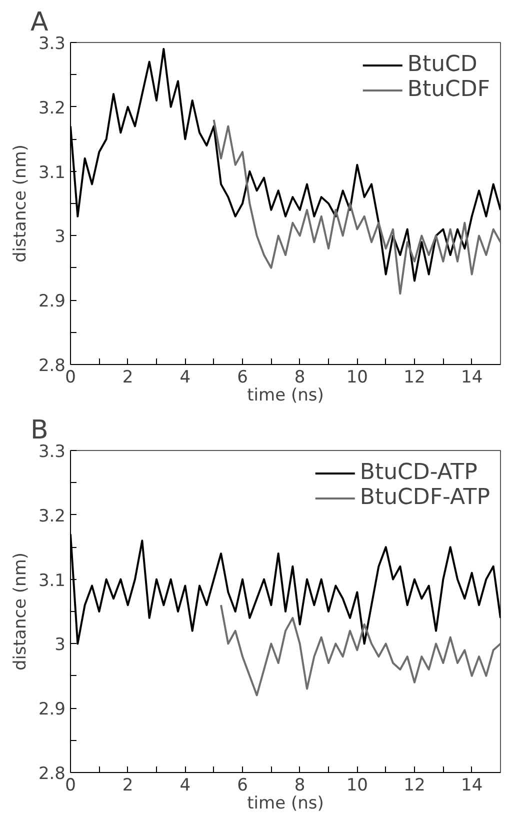 The width and height of the screenshot is (509, 823). What do you see at coordinates (425, 497) in the screenshot?
I see `legend-label: BtuCDF-ATP` at bounding box center [425, 497].